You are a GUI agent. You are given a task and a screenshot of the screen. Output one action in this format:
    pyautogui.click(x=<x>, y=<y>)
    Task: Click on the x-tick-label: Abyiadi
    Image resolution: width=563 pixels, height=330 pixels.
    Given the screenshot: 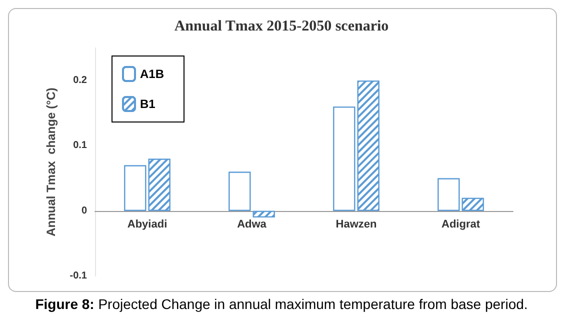 What is the action you would take?
    pyautogui.click(x=147, y=224)
    